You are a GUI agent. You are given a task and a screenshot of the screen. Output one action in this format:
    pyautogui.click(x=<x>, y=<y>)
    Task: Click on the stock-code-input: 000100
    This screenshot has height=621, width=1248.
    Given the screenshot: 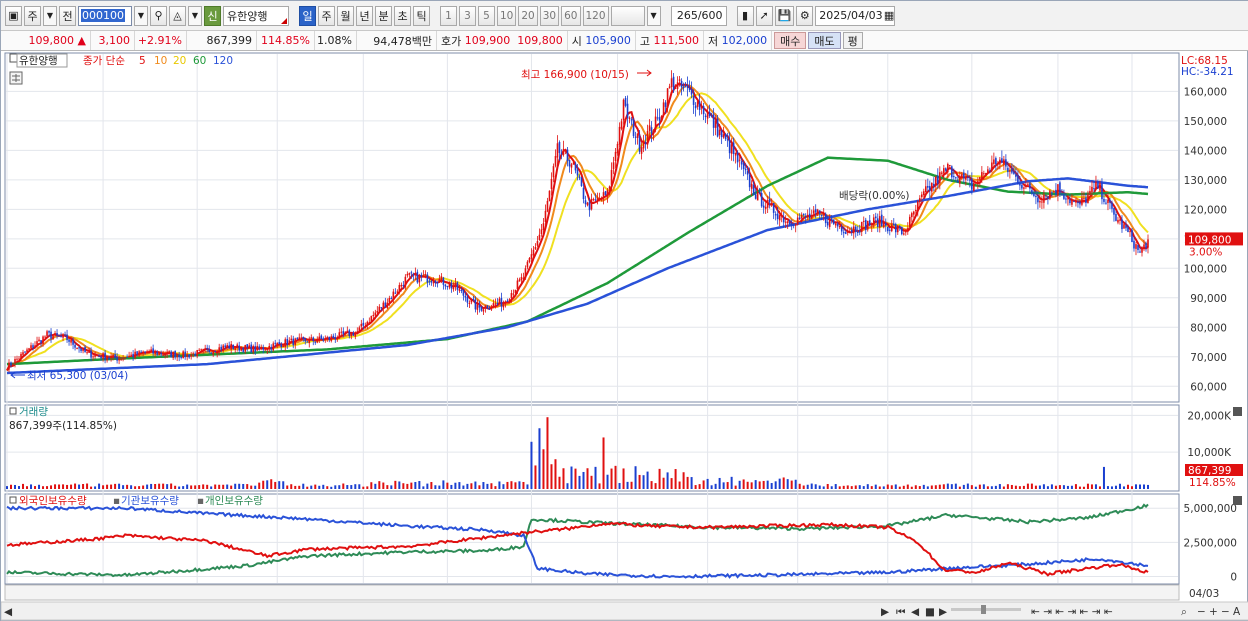 What is the action you would take?
    pyautogui.click(x=105, y=15)
    